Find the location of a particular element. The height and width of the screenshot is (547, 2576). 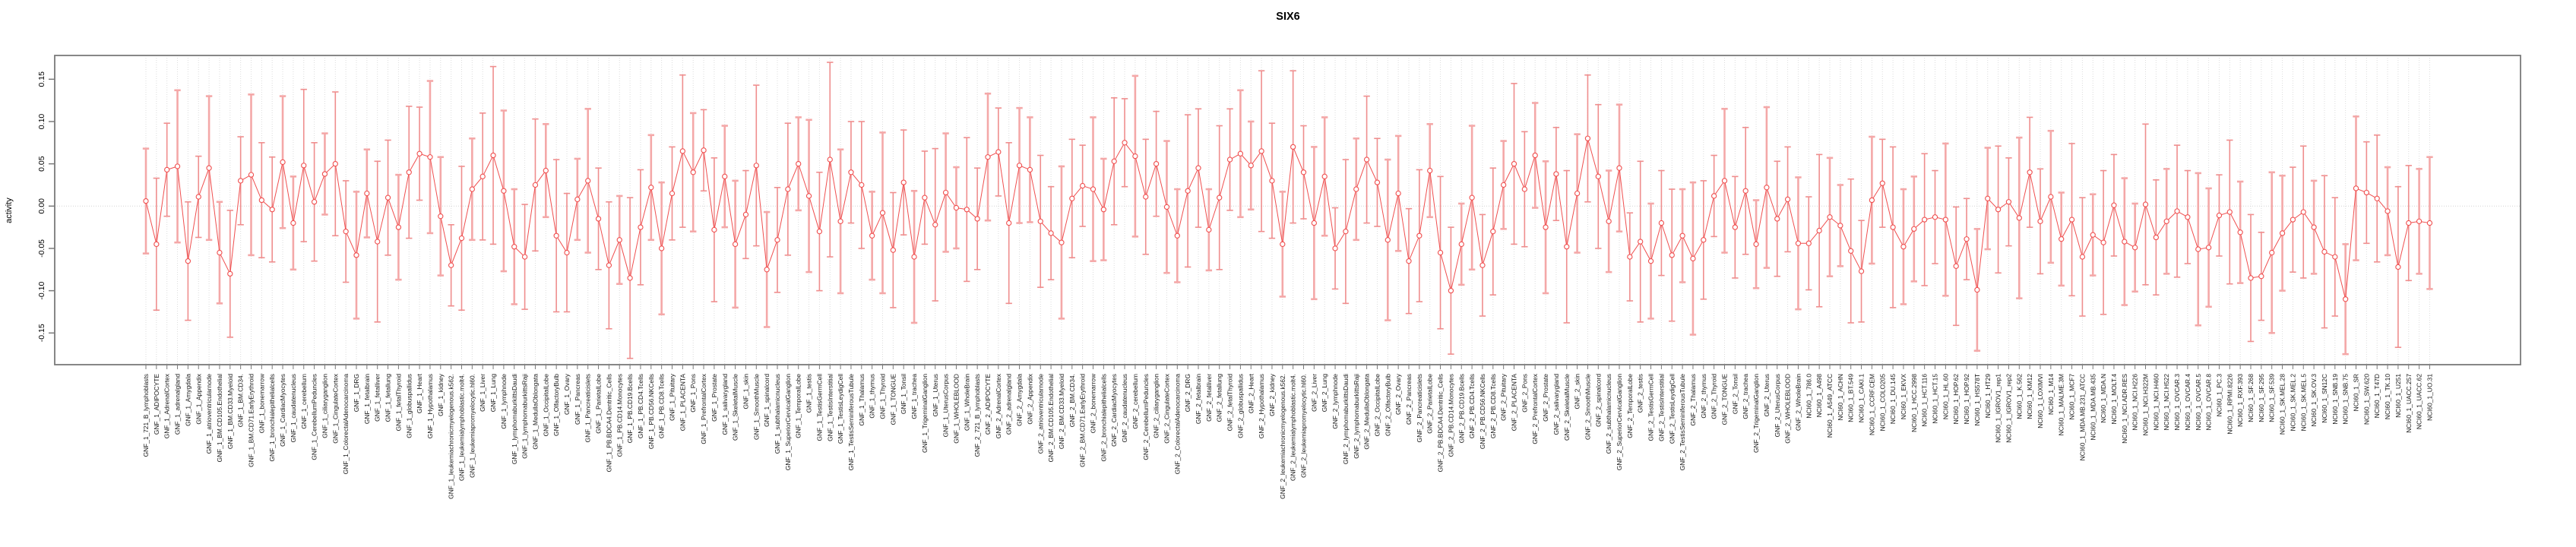

x-tick-label: GNF_2_Thalamus is located at coordinates (1693, 399).